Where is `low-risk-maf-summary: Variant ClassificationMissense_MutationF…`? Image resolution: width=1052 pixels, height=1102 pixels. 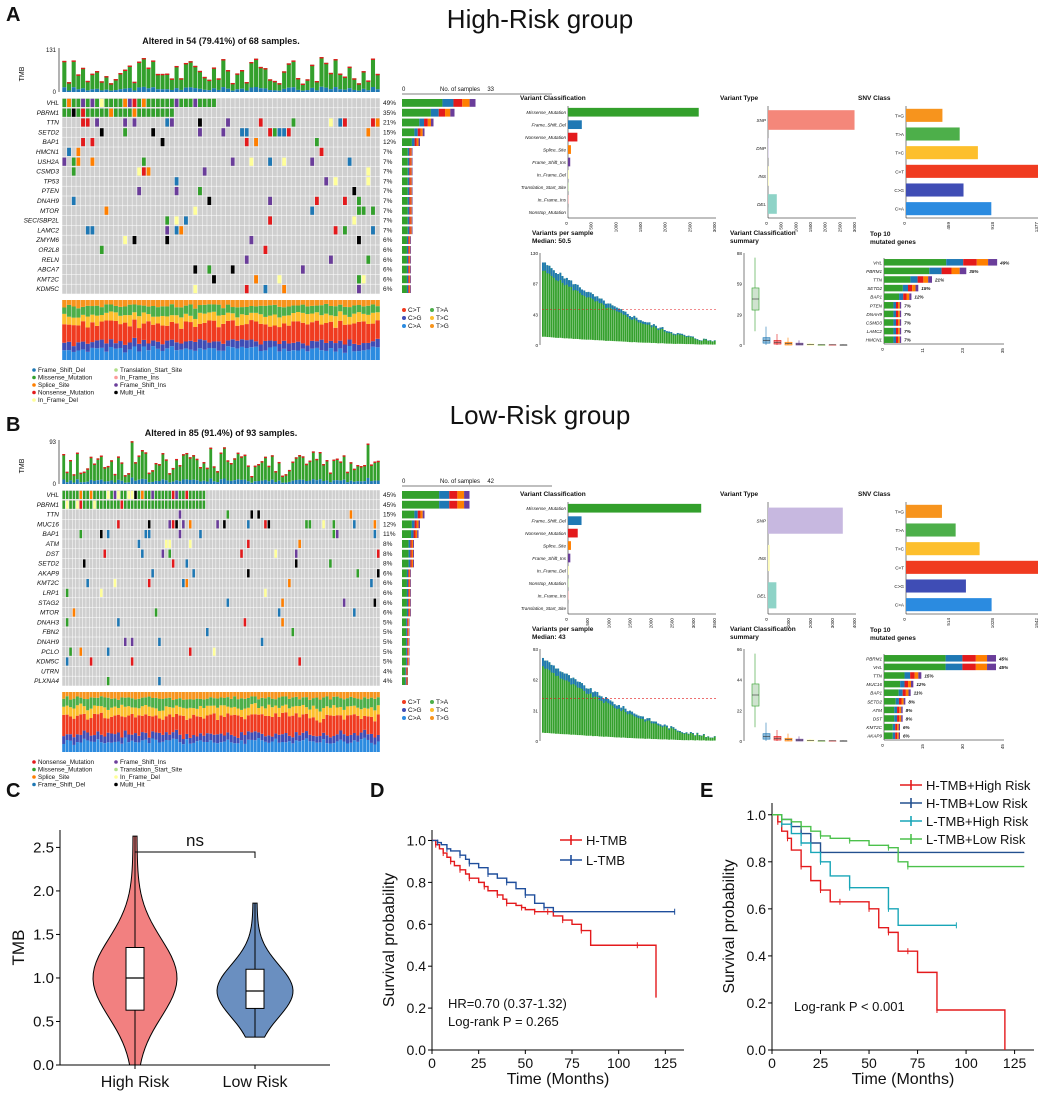 low-risk-maf-summary: Variant ClassificationMissense_MutationF… is located at coordinates (779, 620).